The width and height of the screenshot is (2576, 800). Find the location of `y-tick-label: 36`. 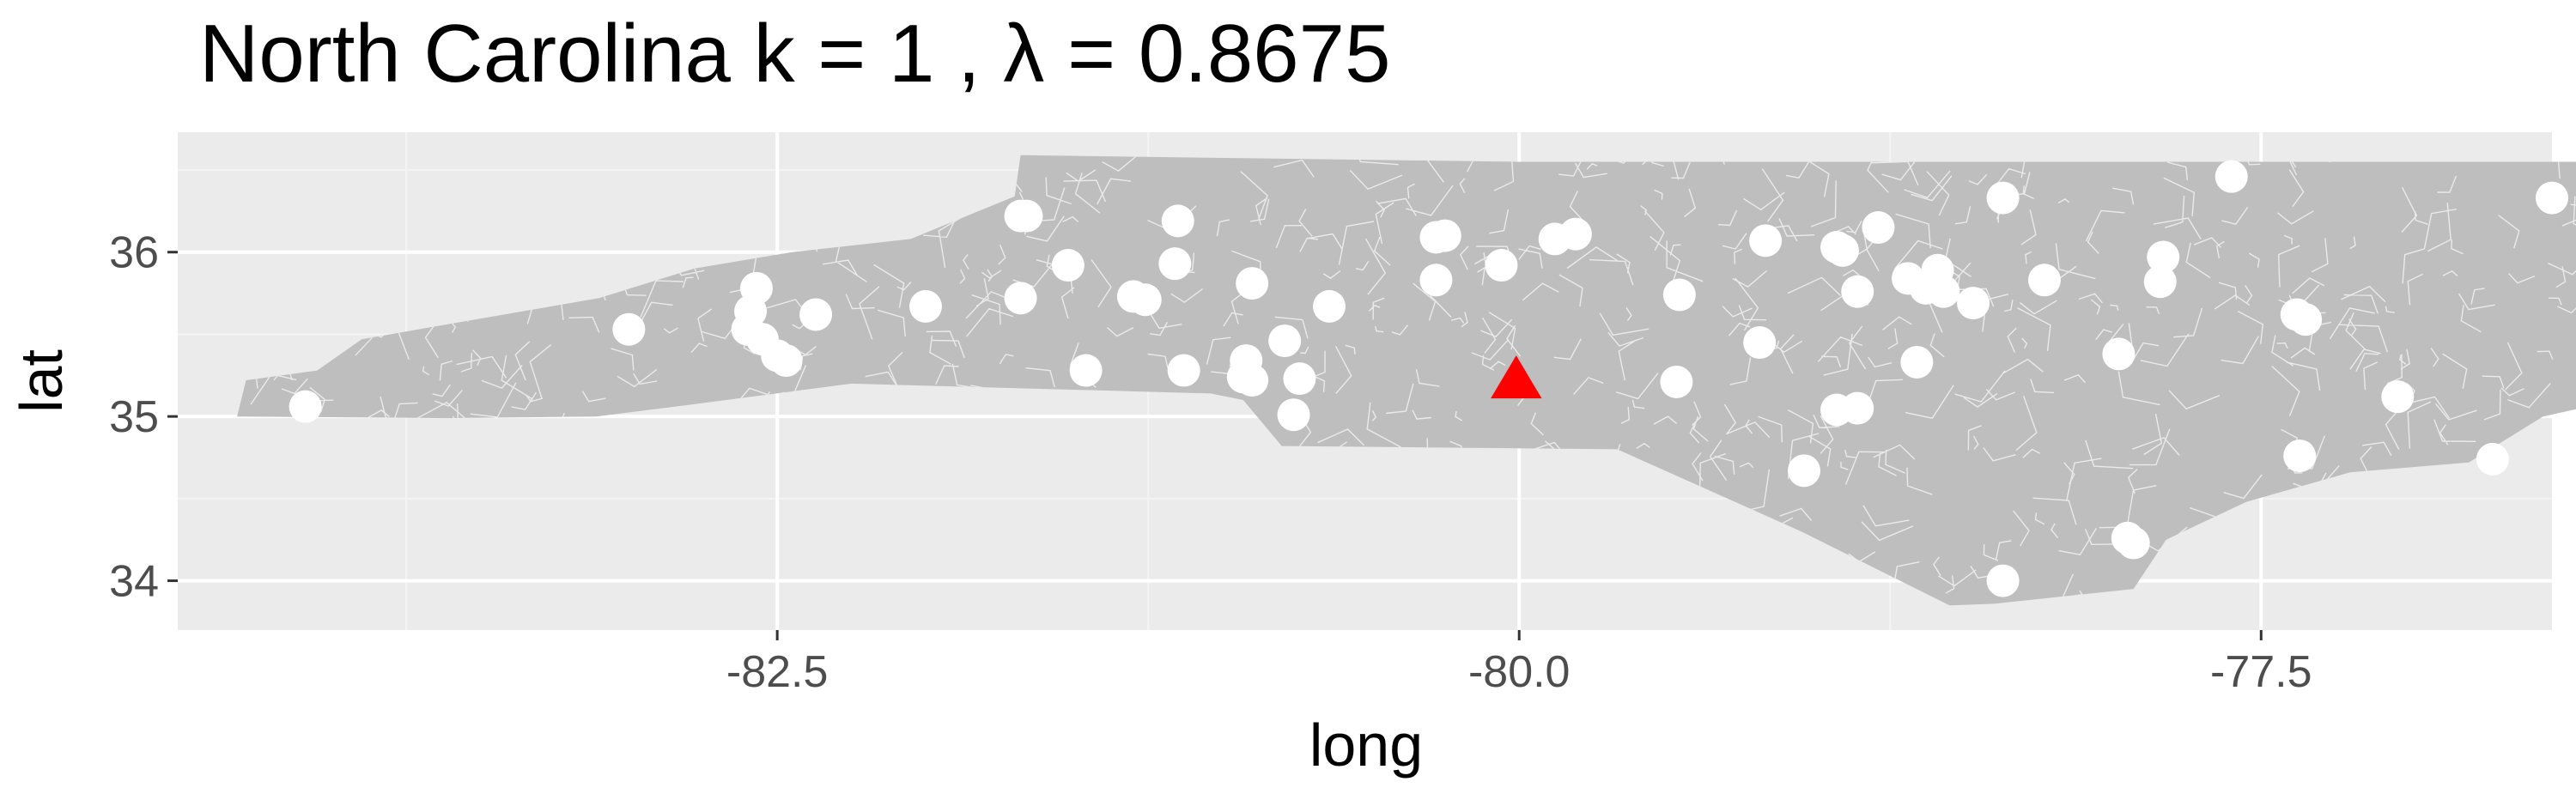

y-tick-label: 36 is located at coordinates (134, 253).